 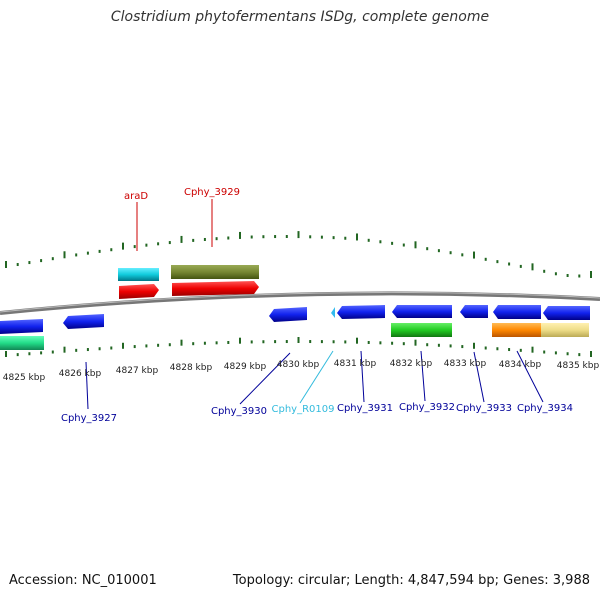 What do you see at coordinates (212, 192) in the screenshot?
I see `gene-label: Cphy_3929` at bounding box center [212, 192].